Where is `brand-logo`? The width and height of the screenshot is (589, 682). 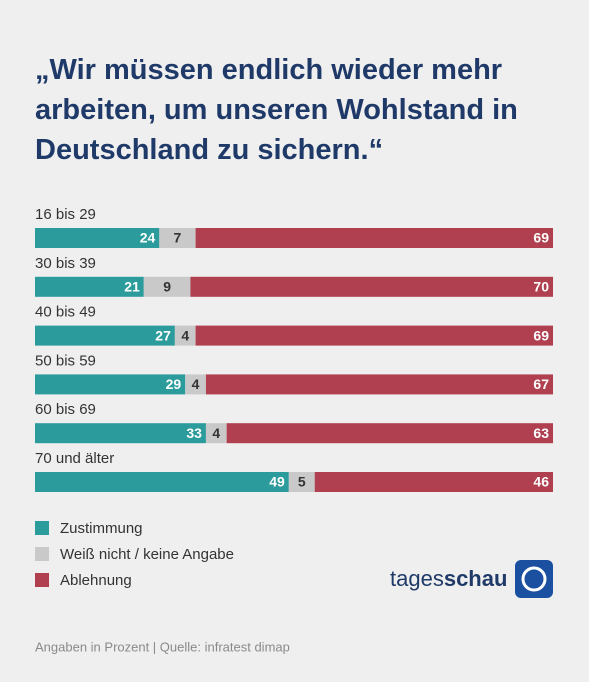
brand-logo is located at coordinates (534, 579).